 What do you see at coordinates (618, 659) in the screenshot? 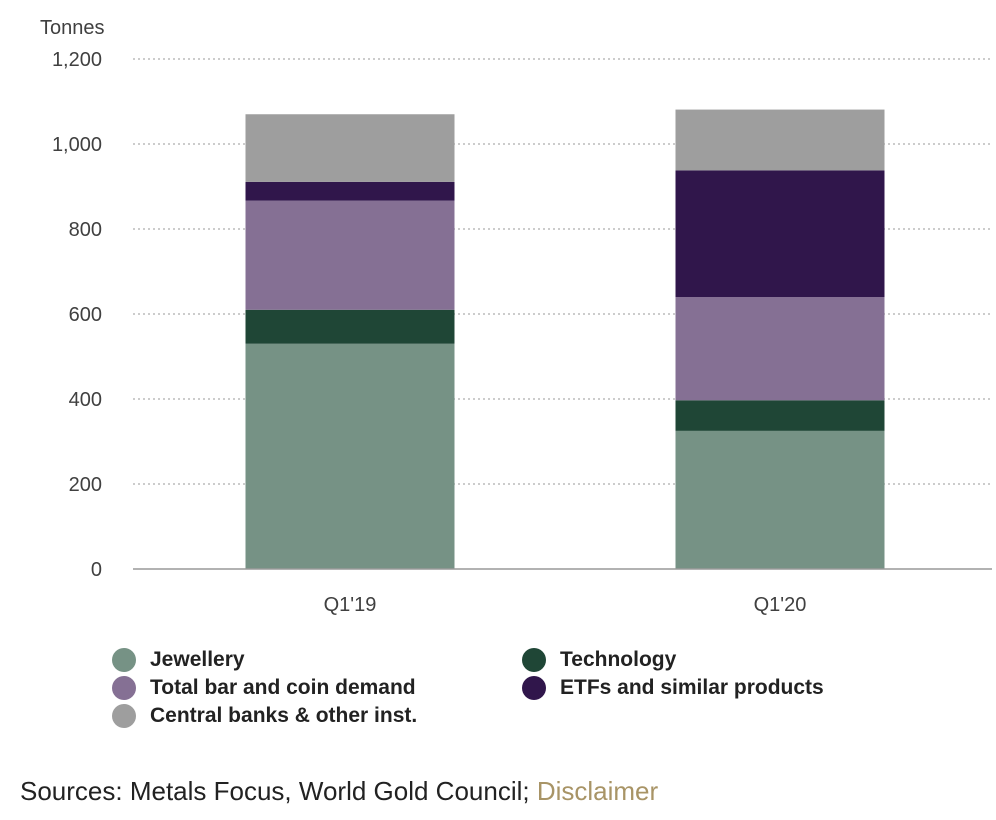
I see `legend-label-technology: Technology` at bounding box center [618, 659].